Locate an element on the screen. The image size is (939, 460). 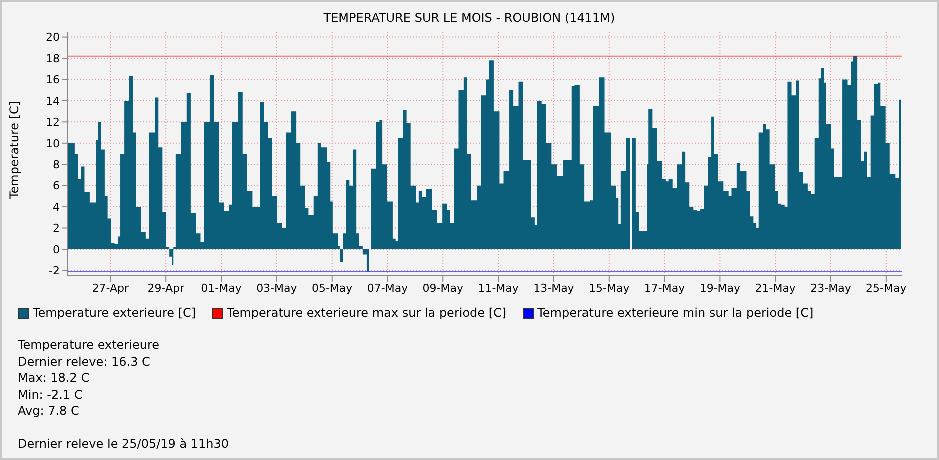
legend-label: Temperature exterieure min sur la periode [C] is located at coordinates (675, 313).